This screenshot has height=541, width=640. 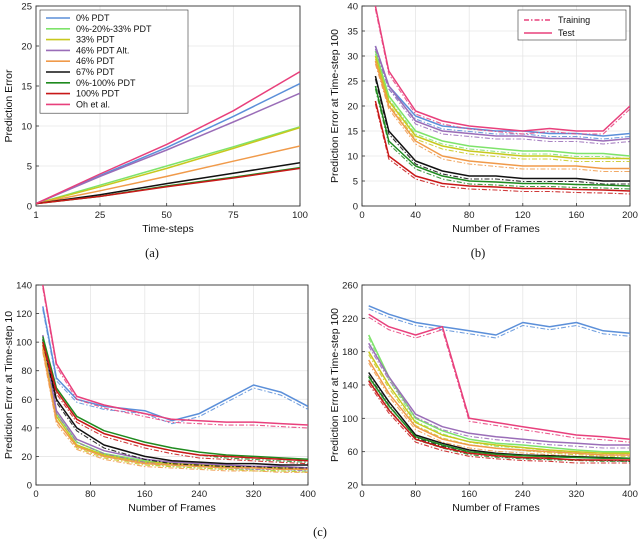 What do you see at coordinates (523, 215) in the screenshot?
I see `chart-b-xtick-label-3: 120` at bounding box center [523, 215].